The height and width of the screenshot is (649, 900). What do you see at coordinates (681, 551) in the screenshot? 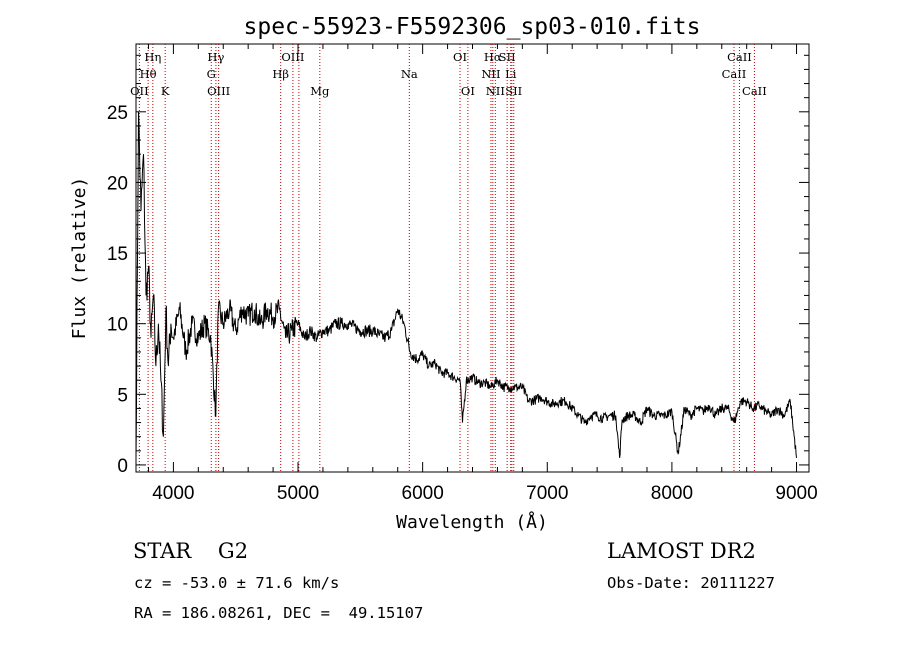
I see `survey-name: LAMOST DR2` at bounding box center [681, 551].